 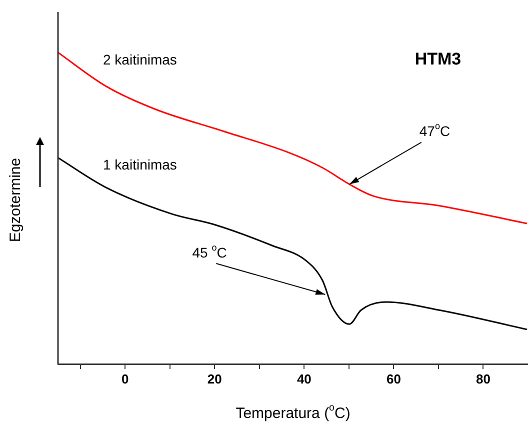 I want to click on x-tick-label: 20, so click(x=214, y=378).